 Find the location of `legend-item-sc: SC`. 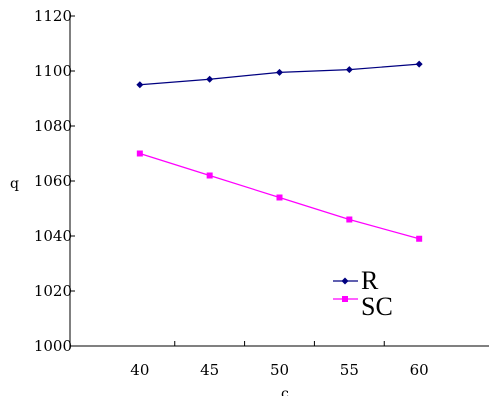

legend-item-sc: SC is located at coordinates (363, 306).